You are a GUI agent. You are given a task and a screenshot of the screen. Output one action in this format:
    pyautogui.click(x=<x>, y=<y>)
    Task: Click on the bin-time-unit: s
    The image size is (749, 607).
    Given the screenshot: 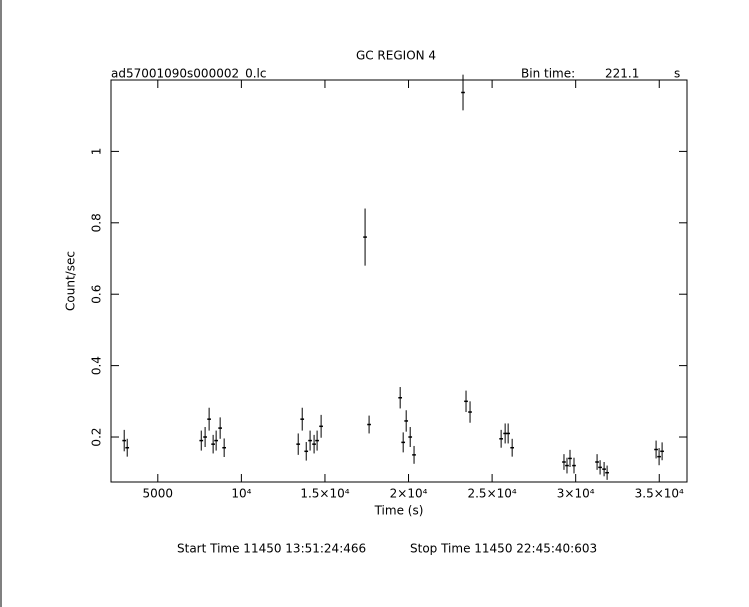 What is the action you would take?
    pyautogui.click(x=677, y=74)
    